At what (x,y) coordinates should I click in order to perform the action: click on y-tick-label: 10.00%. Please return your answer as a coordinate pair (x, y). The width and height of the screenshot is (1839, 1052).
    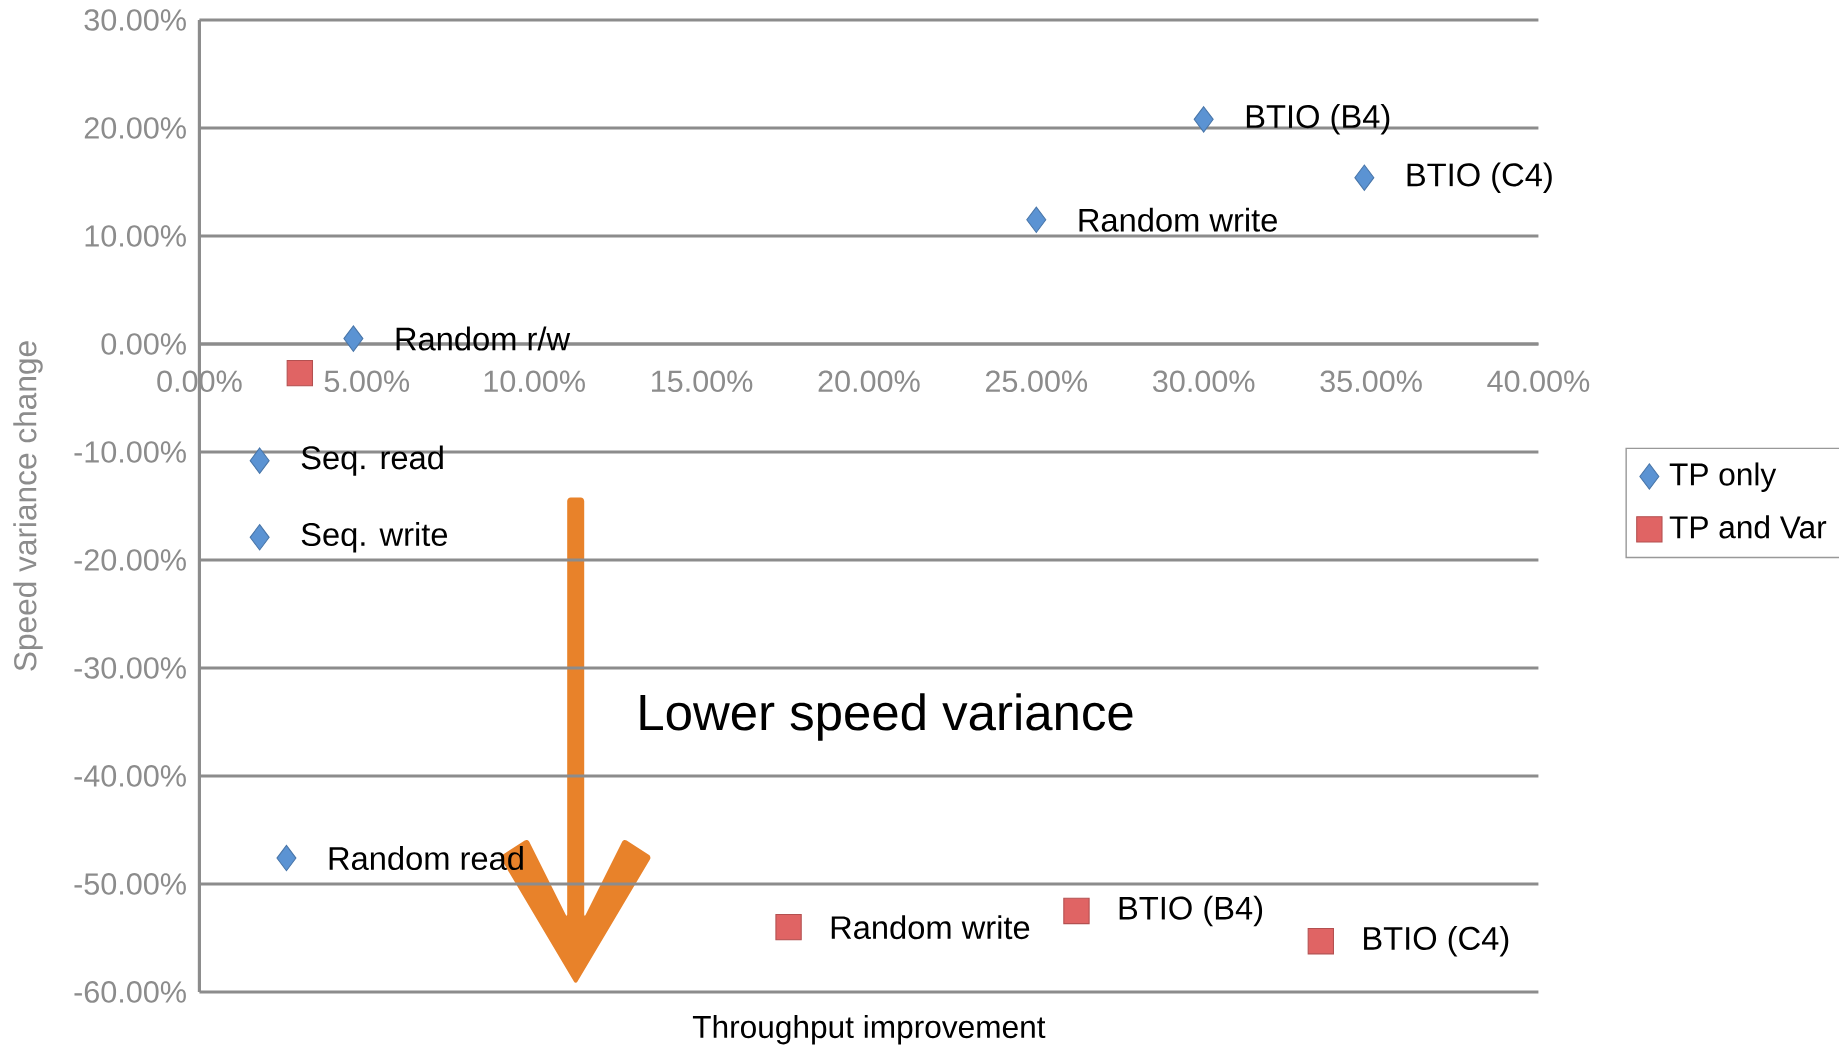
    Looking at the image, I should click on (135, 236).